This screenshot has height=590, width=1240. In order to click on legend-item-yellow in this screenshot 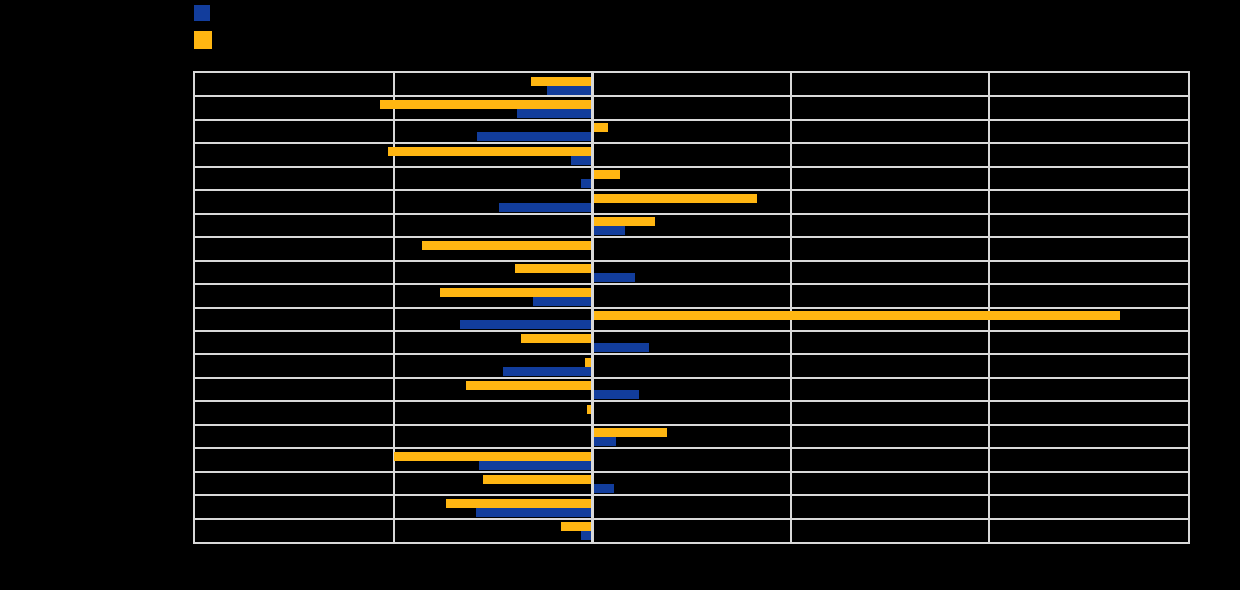, I will do `click(206, 40)`.